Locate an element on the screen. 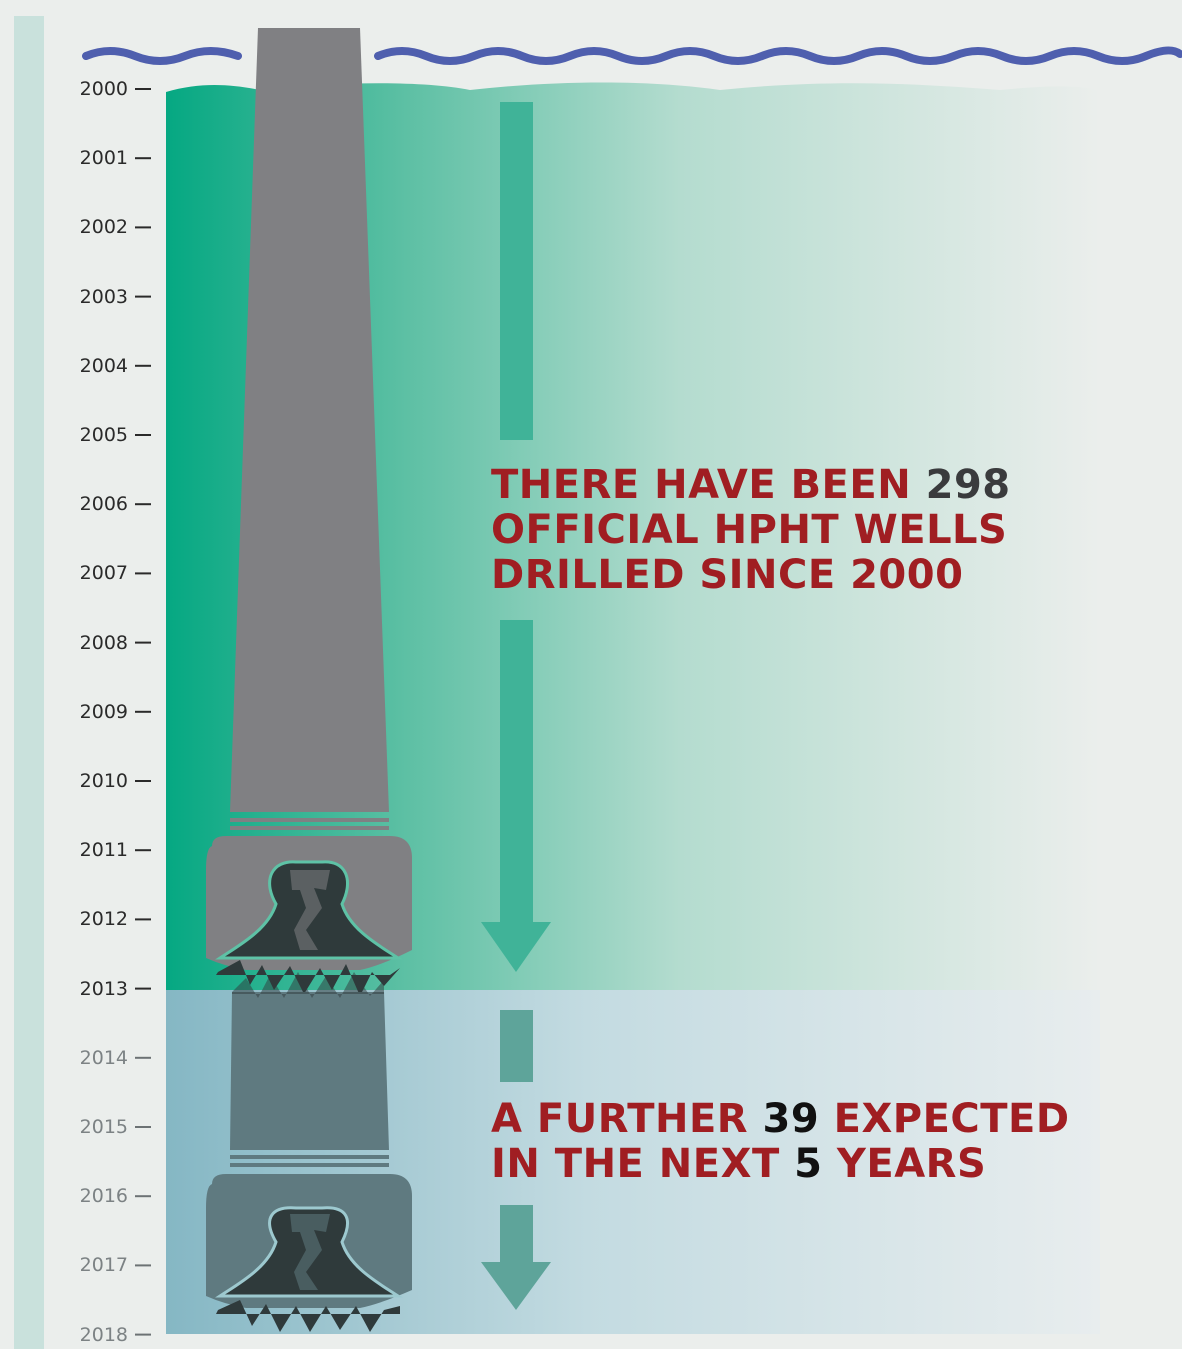 Image resolution: width=1182 pixels, height=1349 pixels. year-label: 2018 is located at coordinates (103, 1334).